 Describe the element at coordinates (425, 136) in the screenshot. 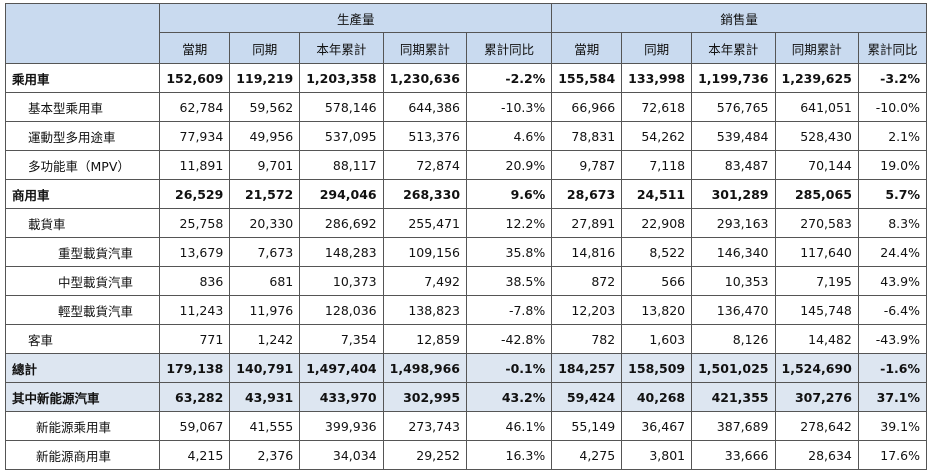

I see `production-prior-ytd-cell: 513,376` at that location.